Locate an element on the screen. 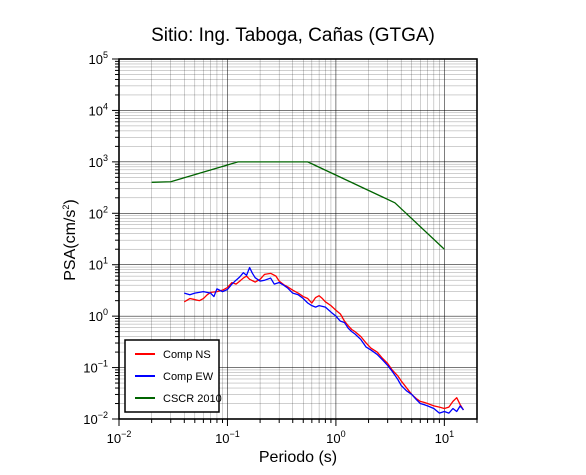 This screenshot has width=586, height=475. y-axis-title: PSA(cm/s2) is located at coordinates (70, 239).